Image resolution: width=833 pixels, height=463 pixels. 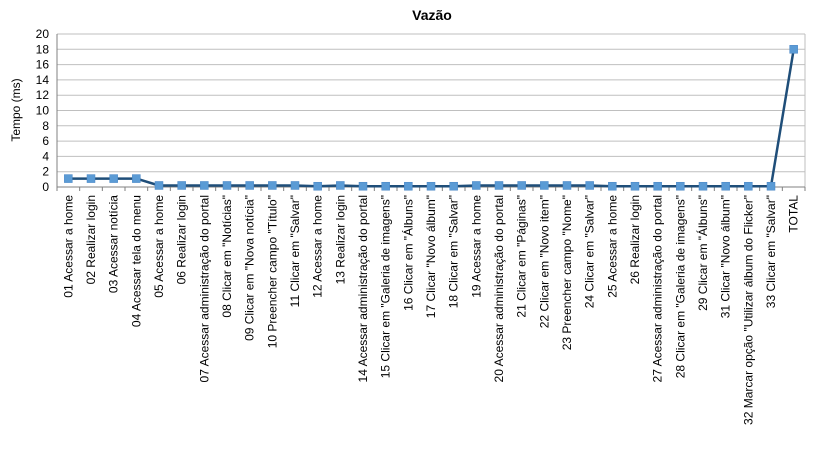 What do you see at coordinates (45, 141) in the screenshot?
I see `y-tick-label: 6` at bounding box center [45, 141].